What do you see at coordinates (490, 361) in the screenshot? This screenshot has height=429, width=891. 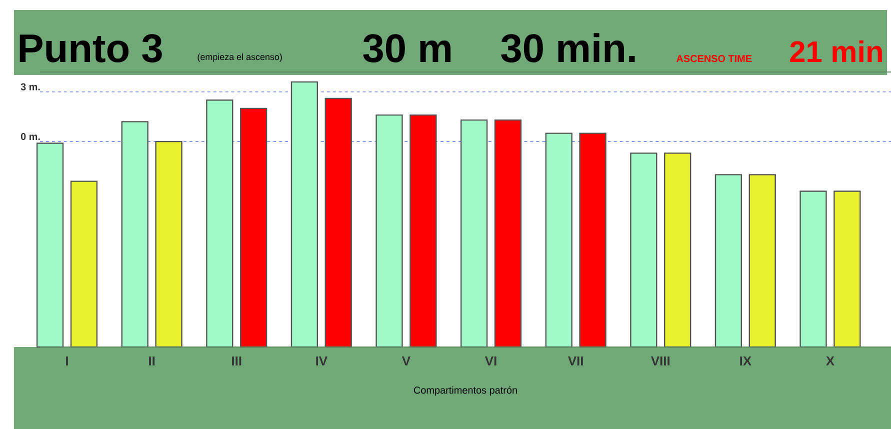 I see `x-tick-label: VI` at bounding box center [490, 361].